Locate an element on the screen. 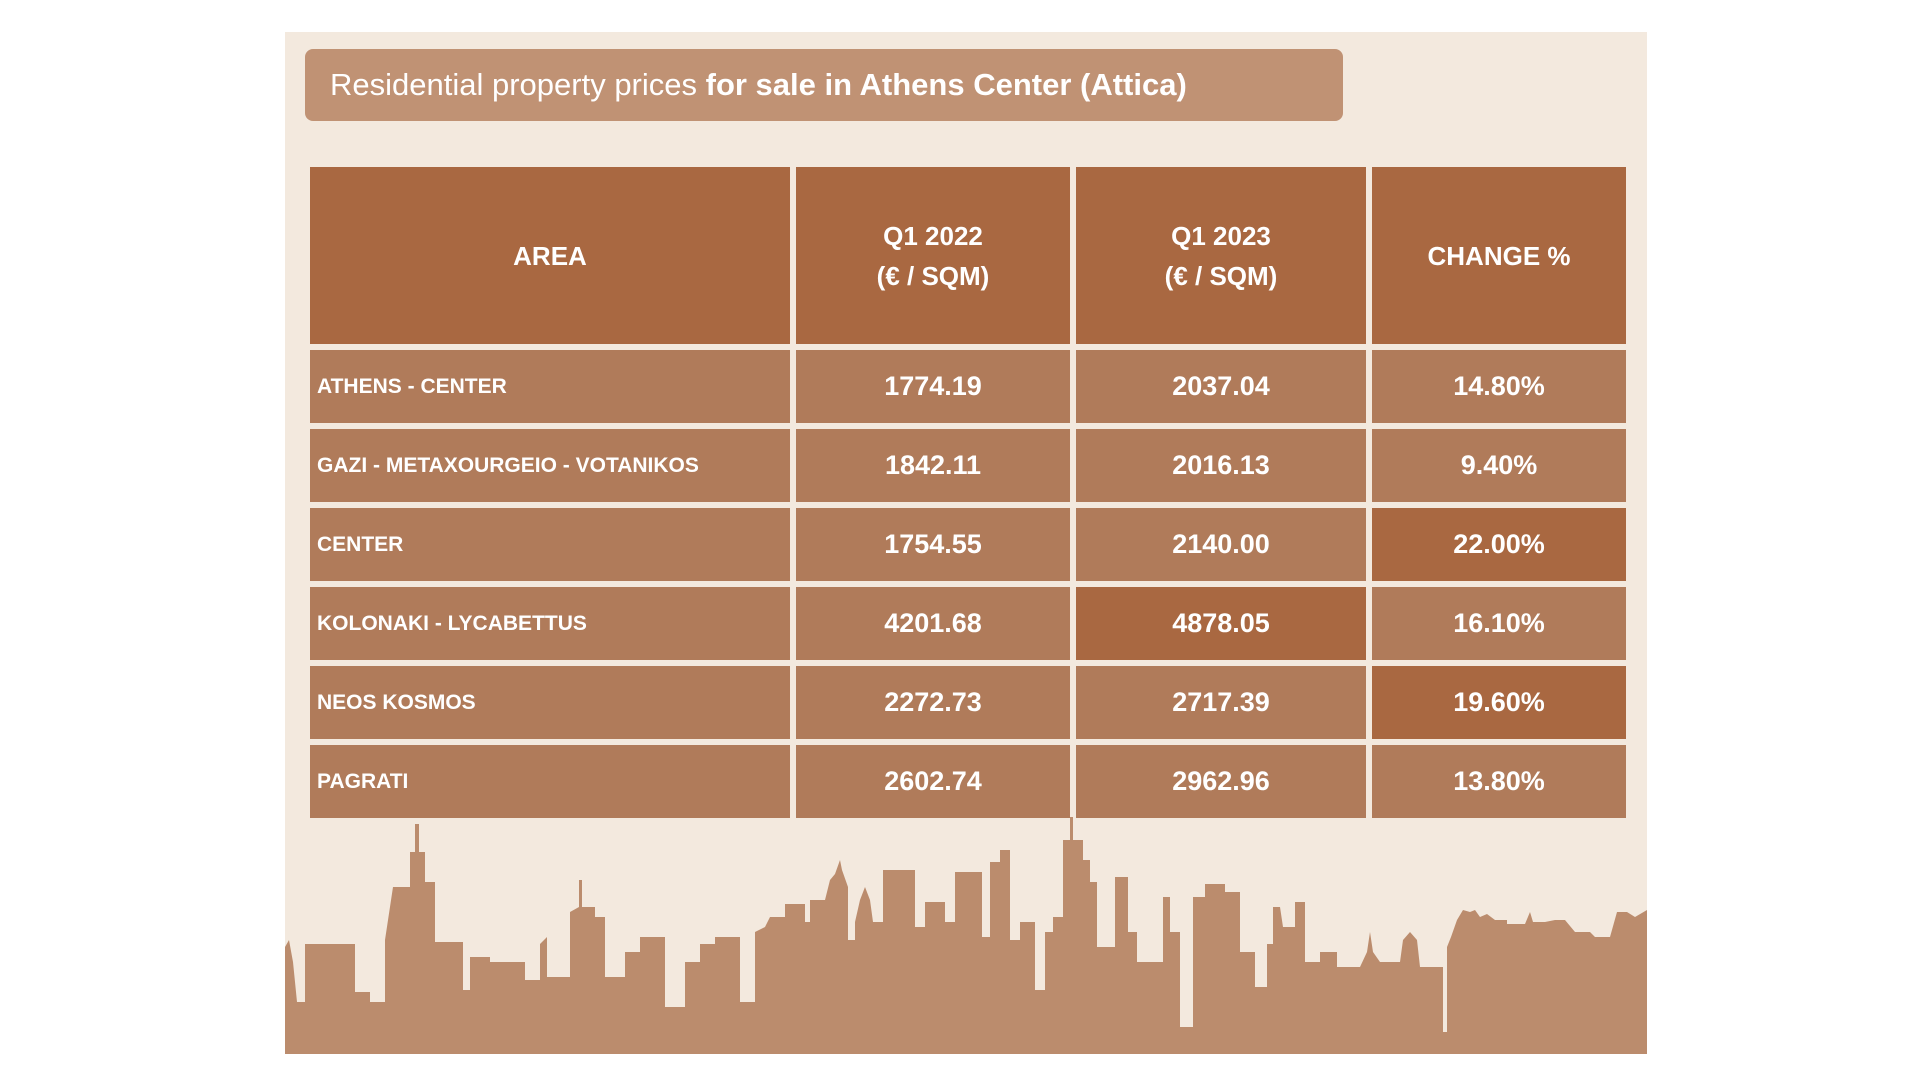 The image size is (1920, 1080). cell-change: 13.80% is located at coordinates (1499, 781).